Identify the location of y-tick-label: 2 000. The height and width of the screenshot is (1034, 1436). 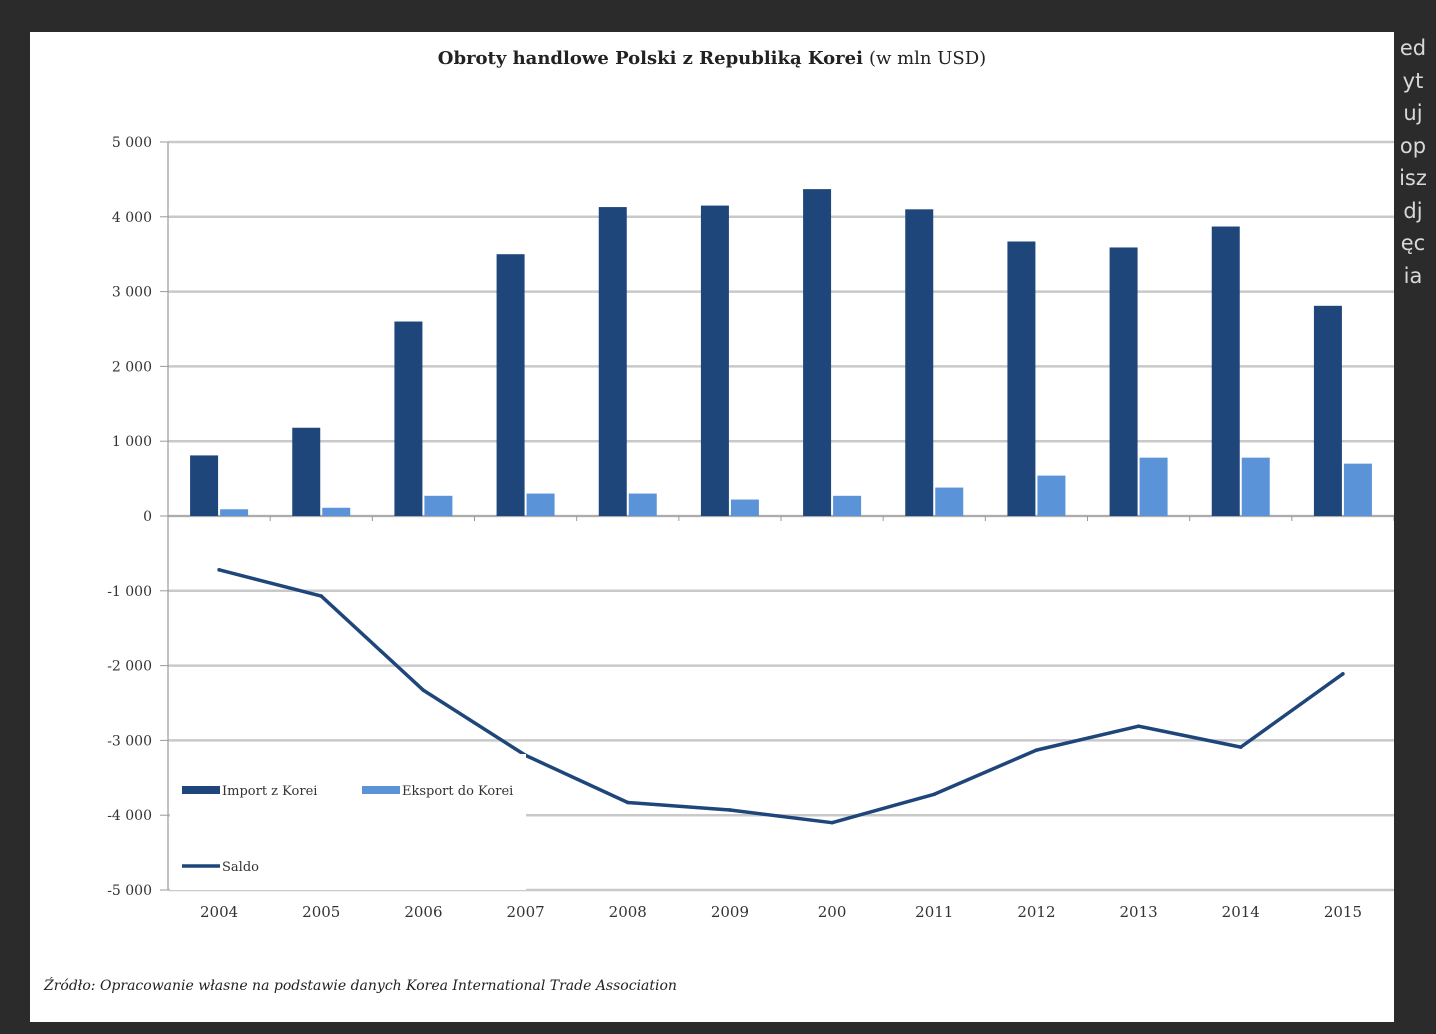
(132, 367).